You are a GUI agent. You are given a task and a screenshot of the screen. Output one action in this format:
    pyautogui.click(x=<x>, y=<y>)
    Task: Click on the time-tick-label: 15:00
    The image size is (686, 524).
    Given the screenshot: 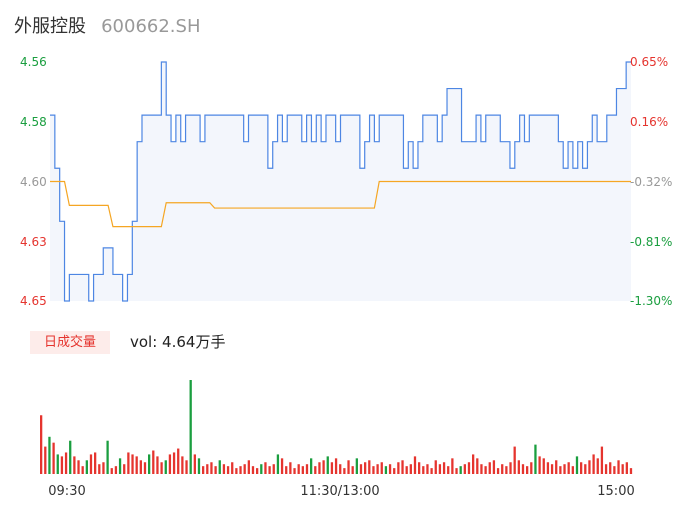 What is the action you would take?
    pyautogui.click(x=615, y=491)
    